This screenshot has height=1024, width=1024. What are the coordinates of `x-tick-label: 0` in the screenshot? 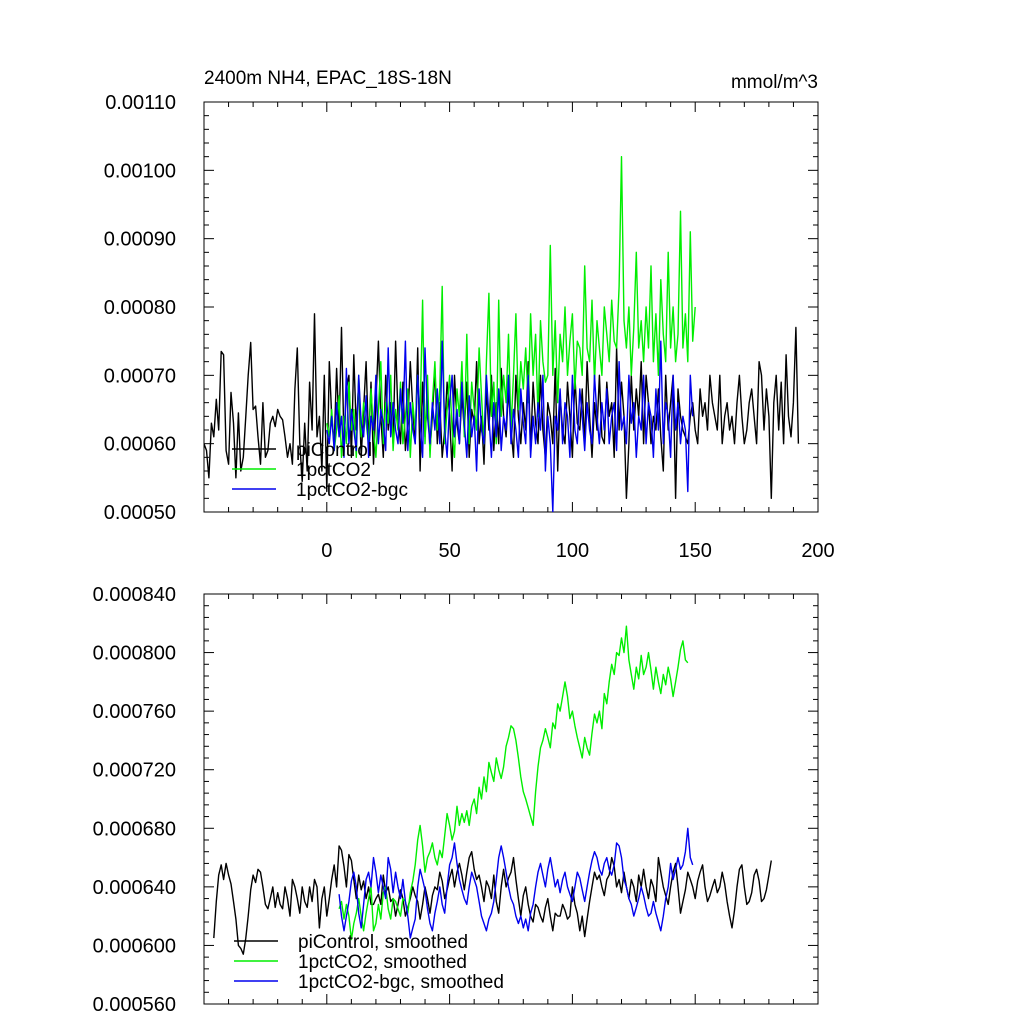 It's located at (326, 551).